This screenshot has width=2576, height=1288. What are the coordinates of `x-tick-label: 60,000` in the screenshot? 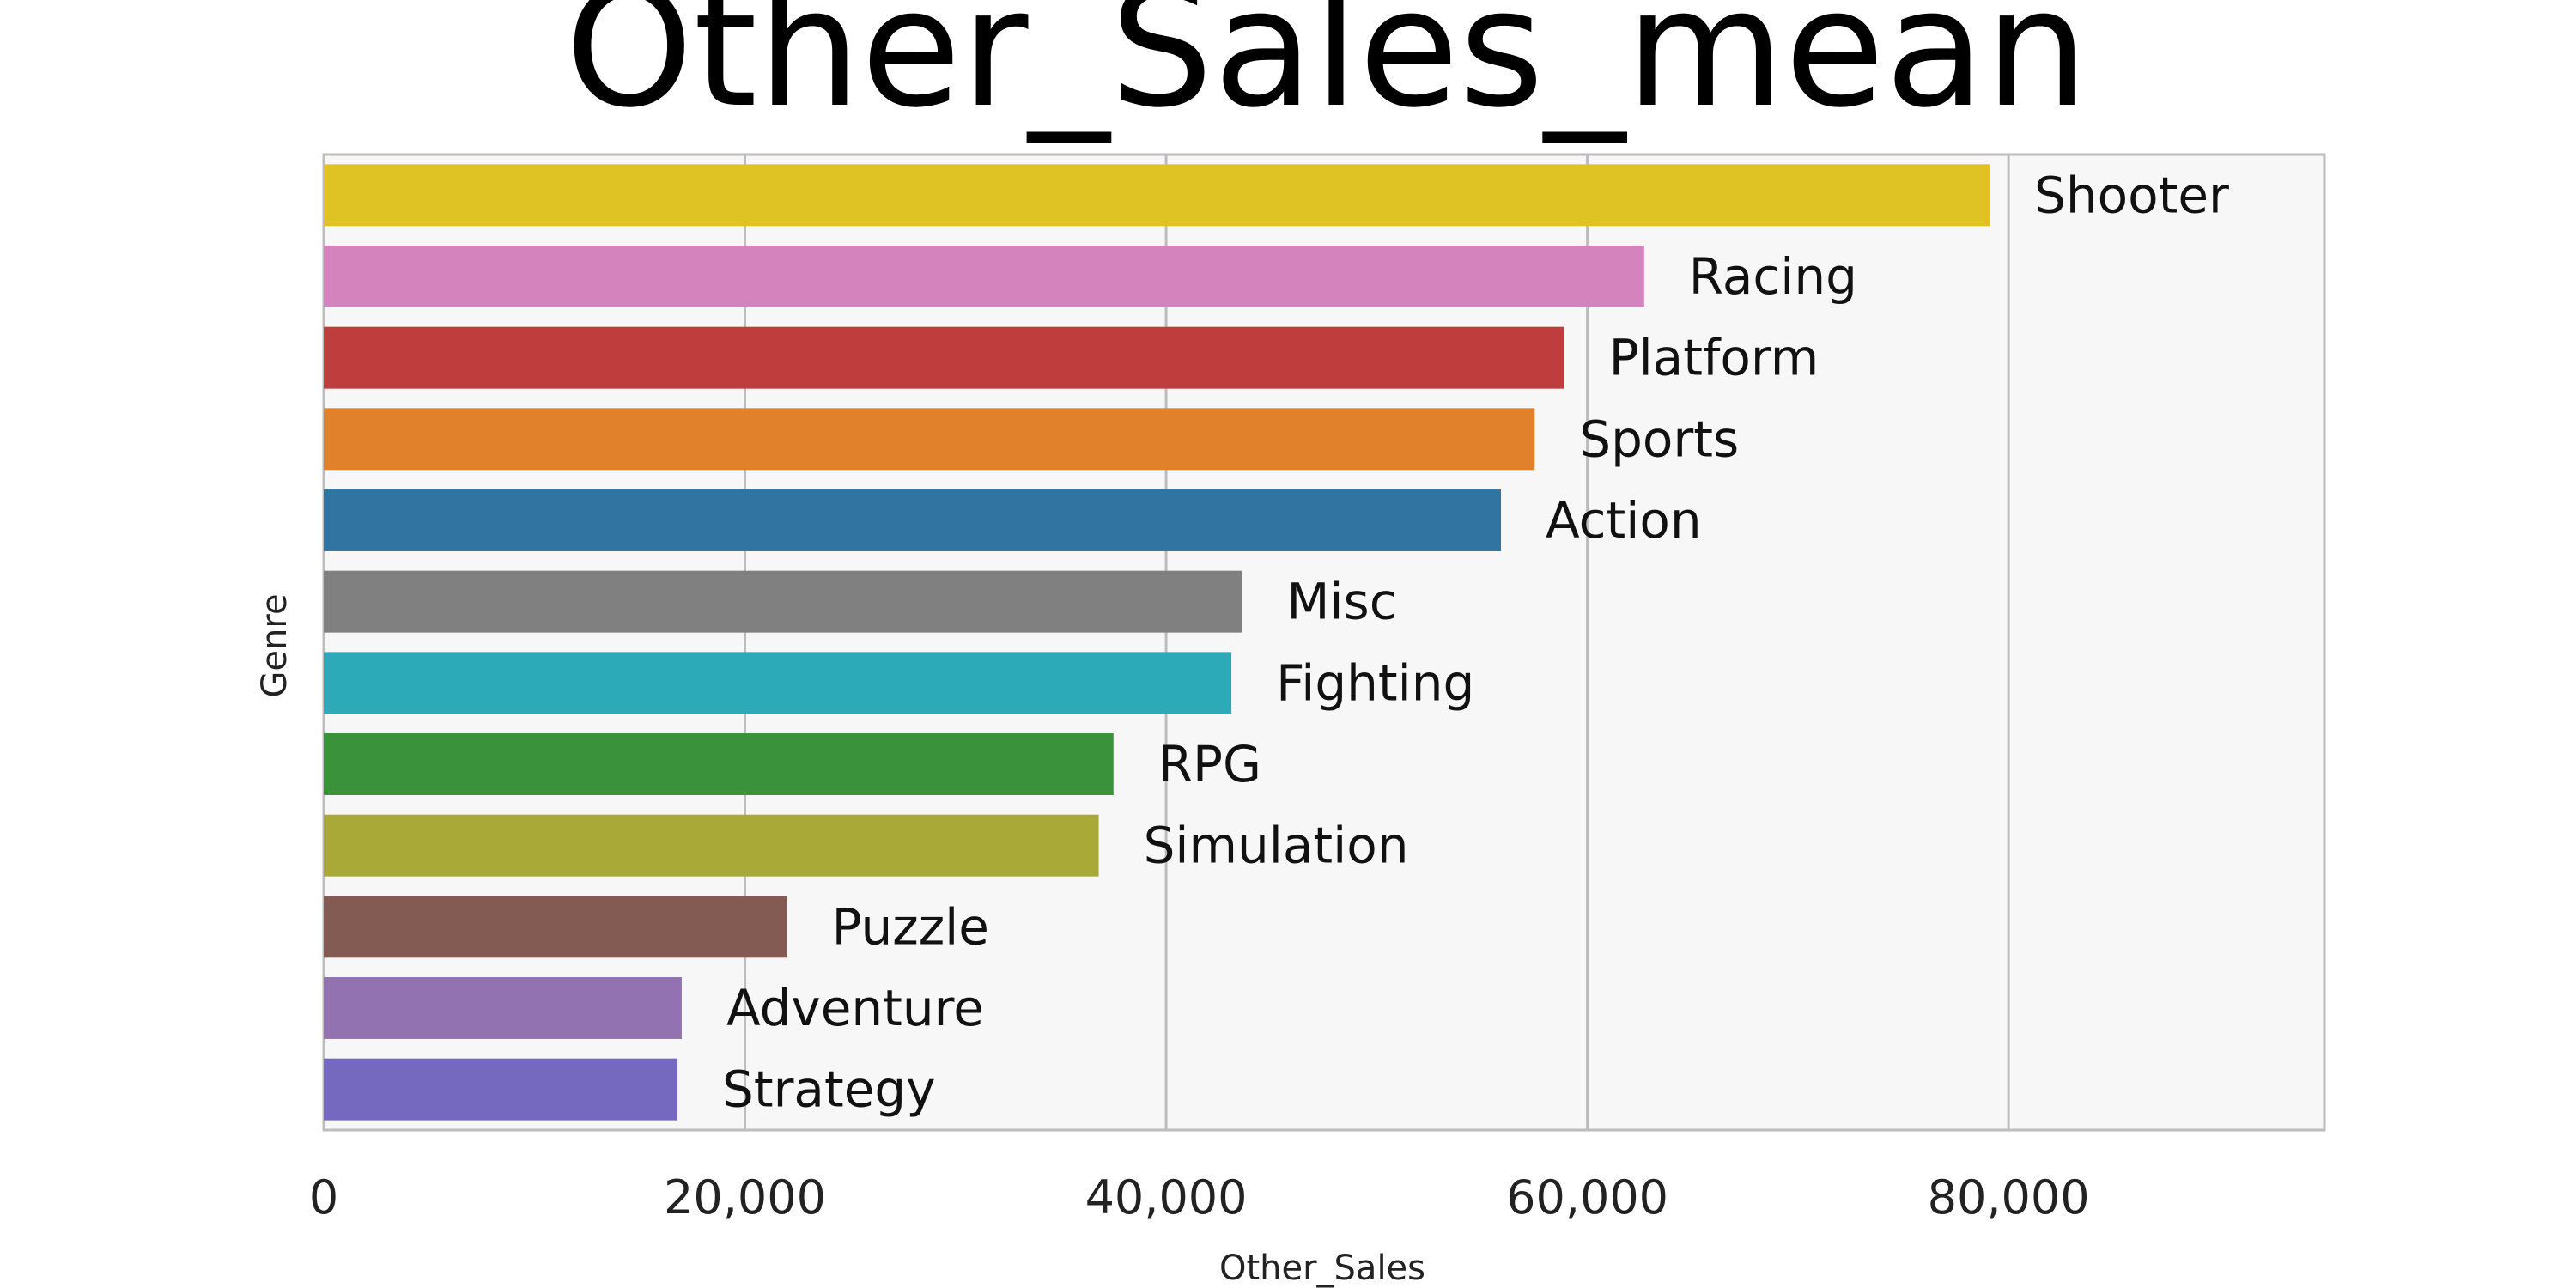 It's located at (1587, 1197).